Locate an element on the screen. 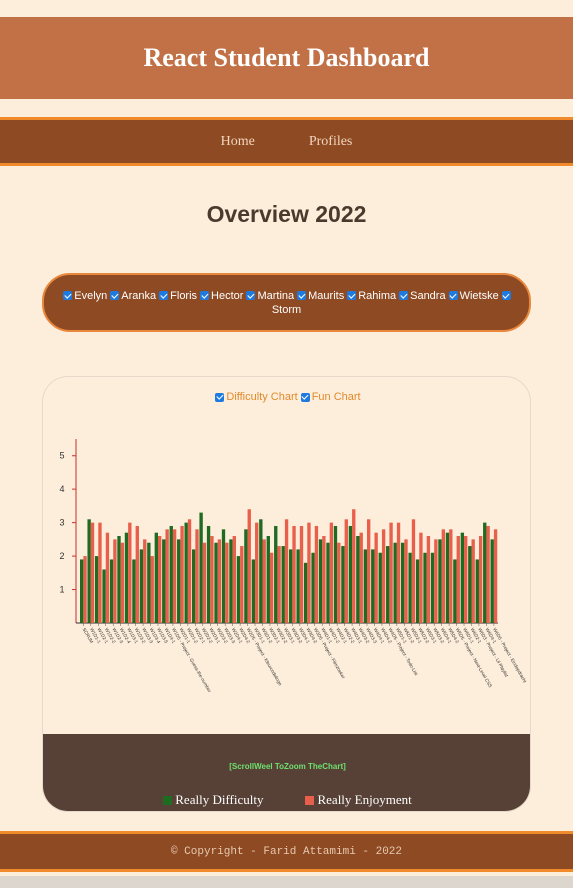 The width and height of the screenshot is (573, 888). student-checkbox-martina: Martina is located at coordinates (268, 296).